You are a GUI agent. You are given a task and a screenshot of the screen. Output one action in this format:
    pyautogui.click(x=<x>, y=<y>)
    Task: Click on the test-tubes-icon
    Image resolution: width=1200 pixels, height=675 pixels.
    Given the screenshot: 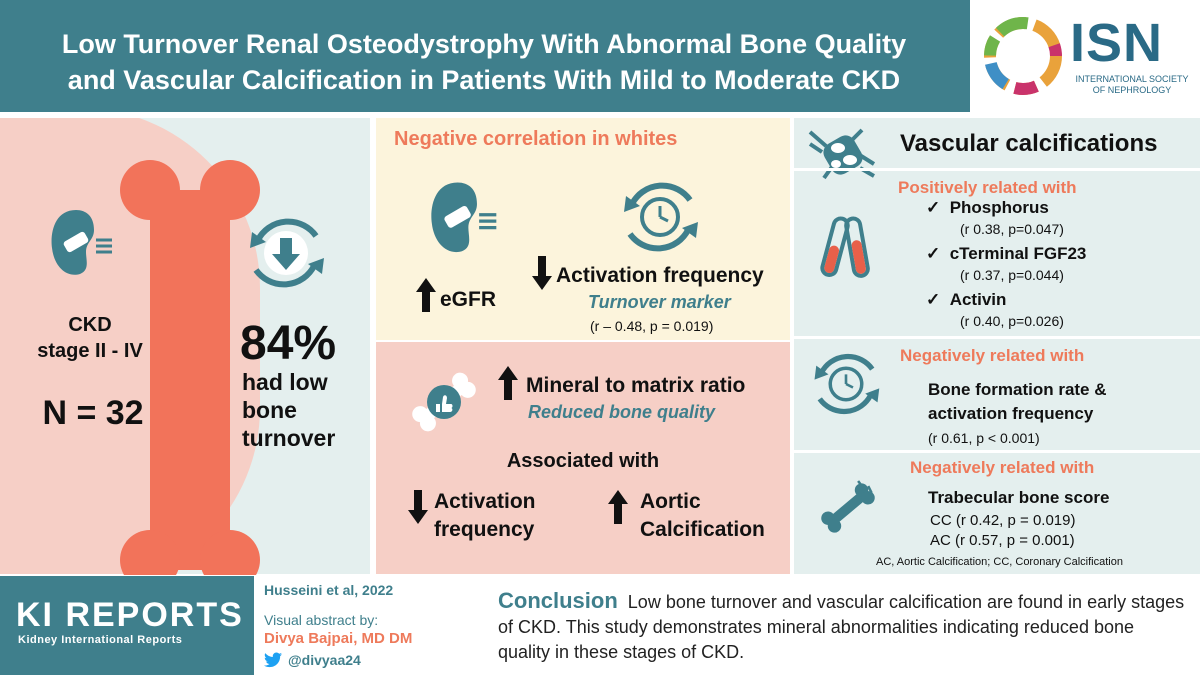 What is the action you would take?
    pyautogui.click(x=845, y=247)
    